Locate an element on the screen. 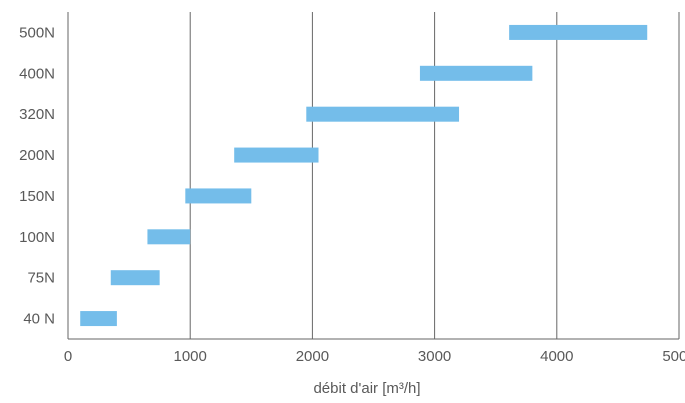 This screenshot has height=403, width=685. x-tick-label: 1000 is located at coordinates (190, 356).